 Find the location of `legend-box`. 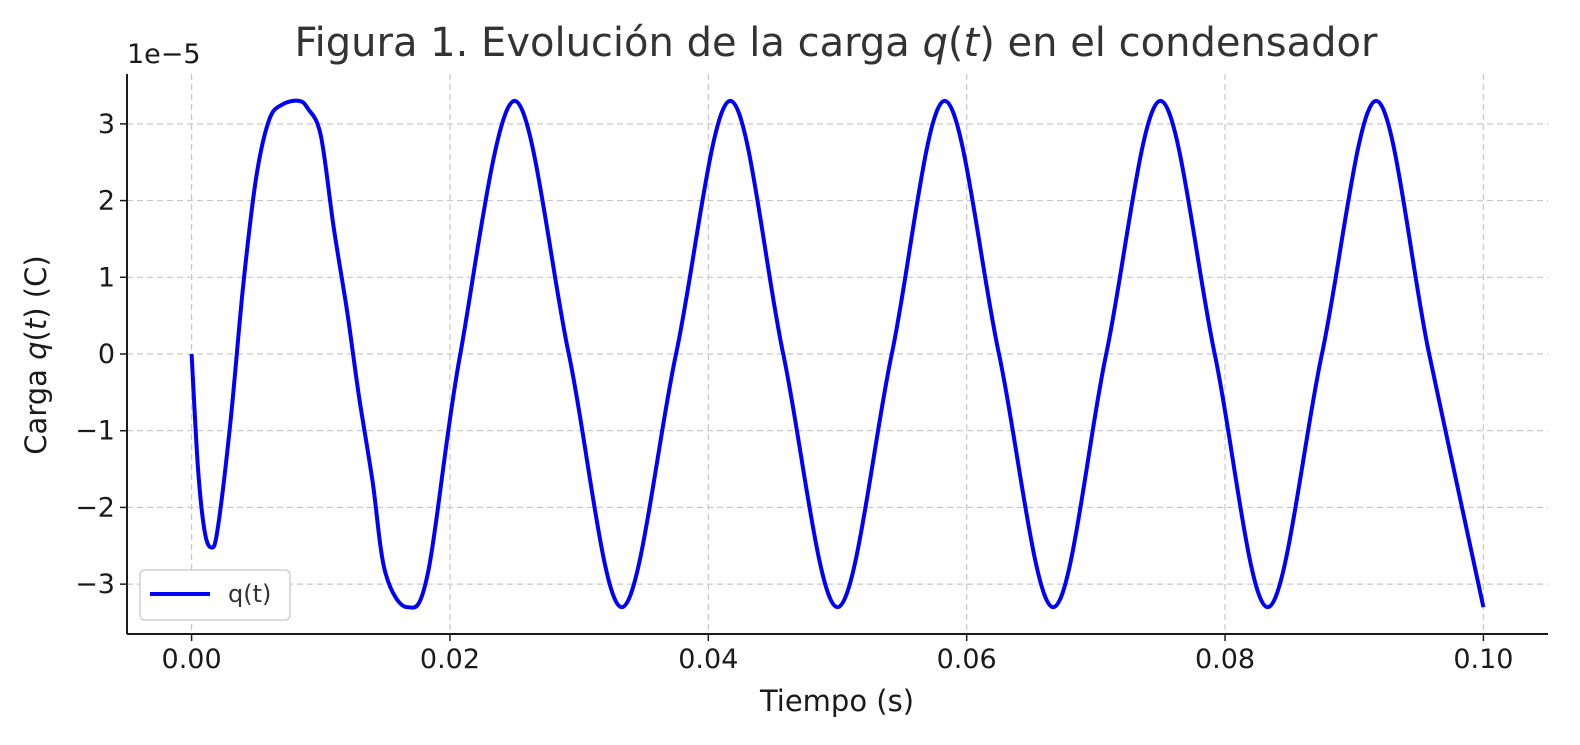

legend-box is located at coordinates (215, 595).